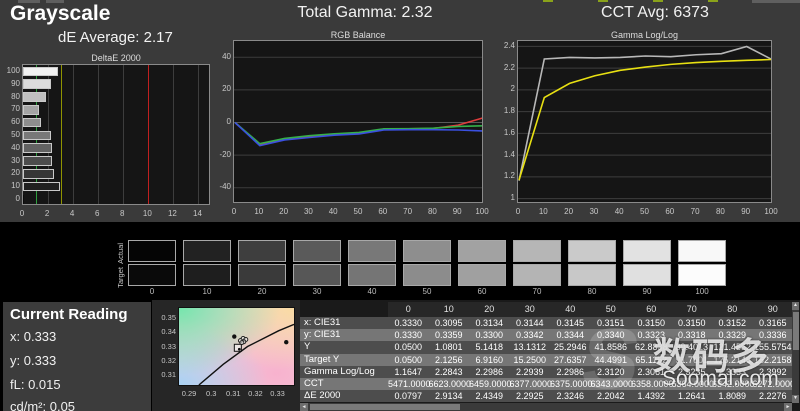 Image resolution: width=800 pixels, height=411 pixels. Describe the element at coordinates (509, 132) in the screenshot. I see `tick-label: 1.6` at that location.